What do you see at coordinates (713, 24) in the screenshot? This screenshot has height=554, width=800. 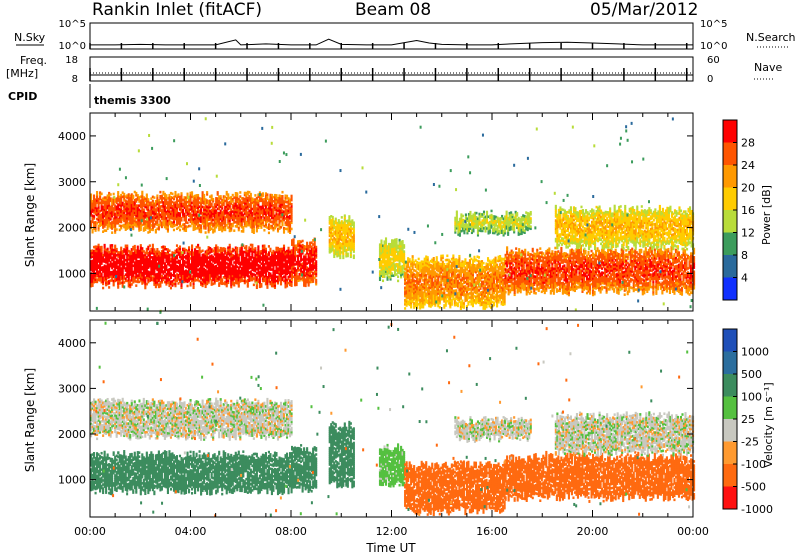 I see `noise-tick-right-top: 10^5` at bounding box center [713, 24].